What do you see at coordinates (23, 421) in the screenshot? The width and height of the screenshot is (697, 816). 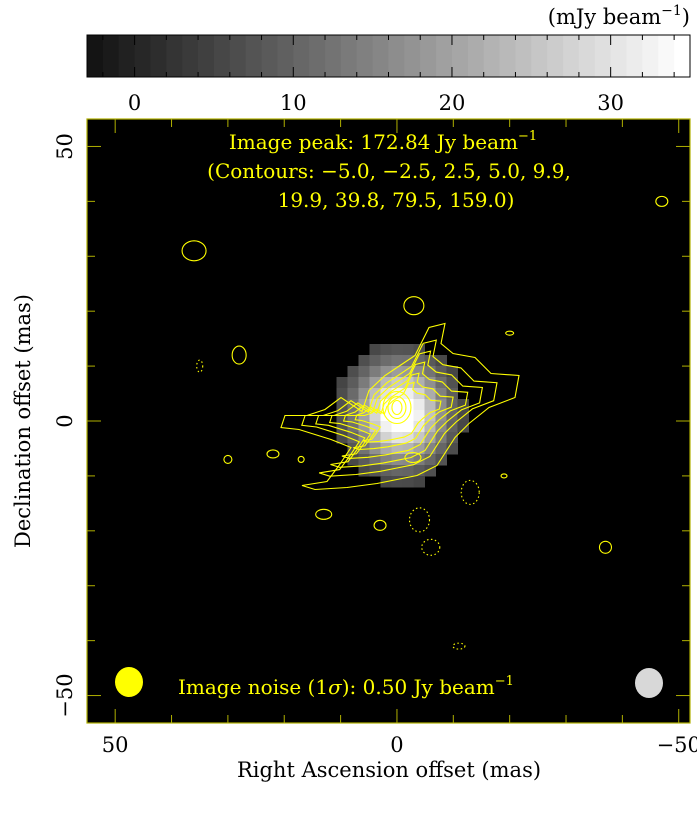 I see `y-axis-title: Declination offset (mas)` at bounding box center [23, 421].